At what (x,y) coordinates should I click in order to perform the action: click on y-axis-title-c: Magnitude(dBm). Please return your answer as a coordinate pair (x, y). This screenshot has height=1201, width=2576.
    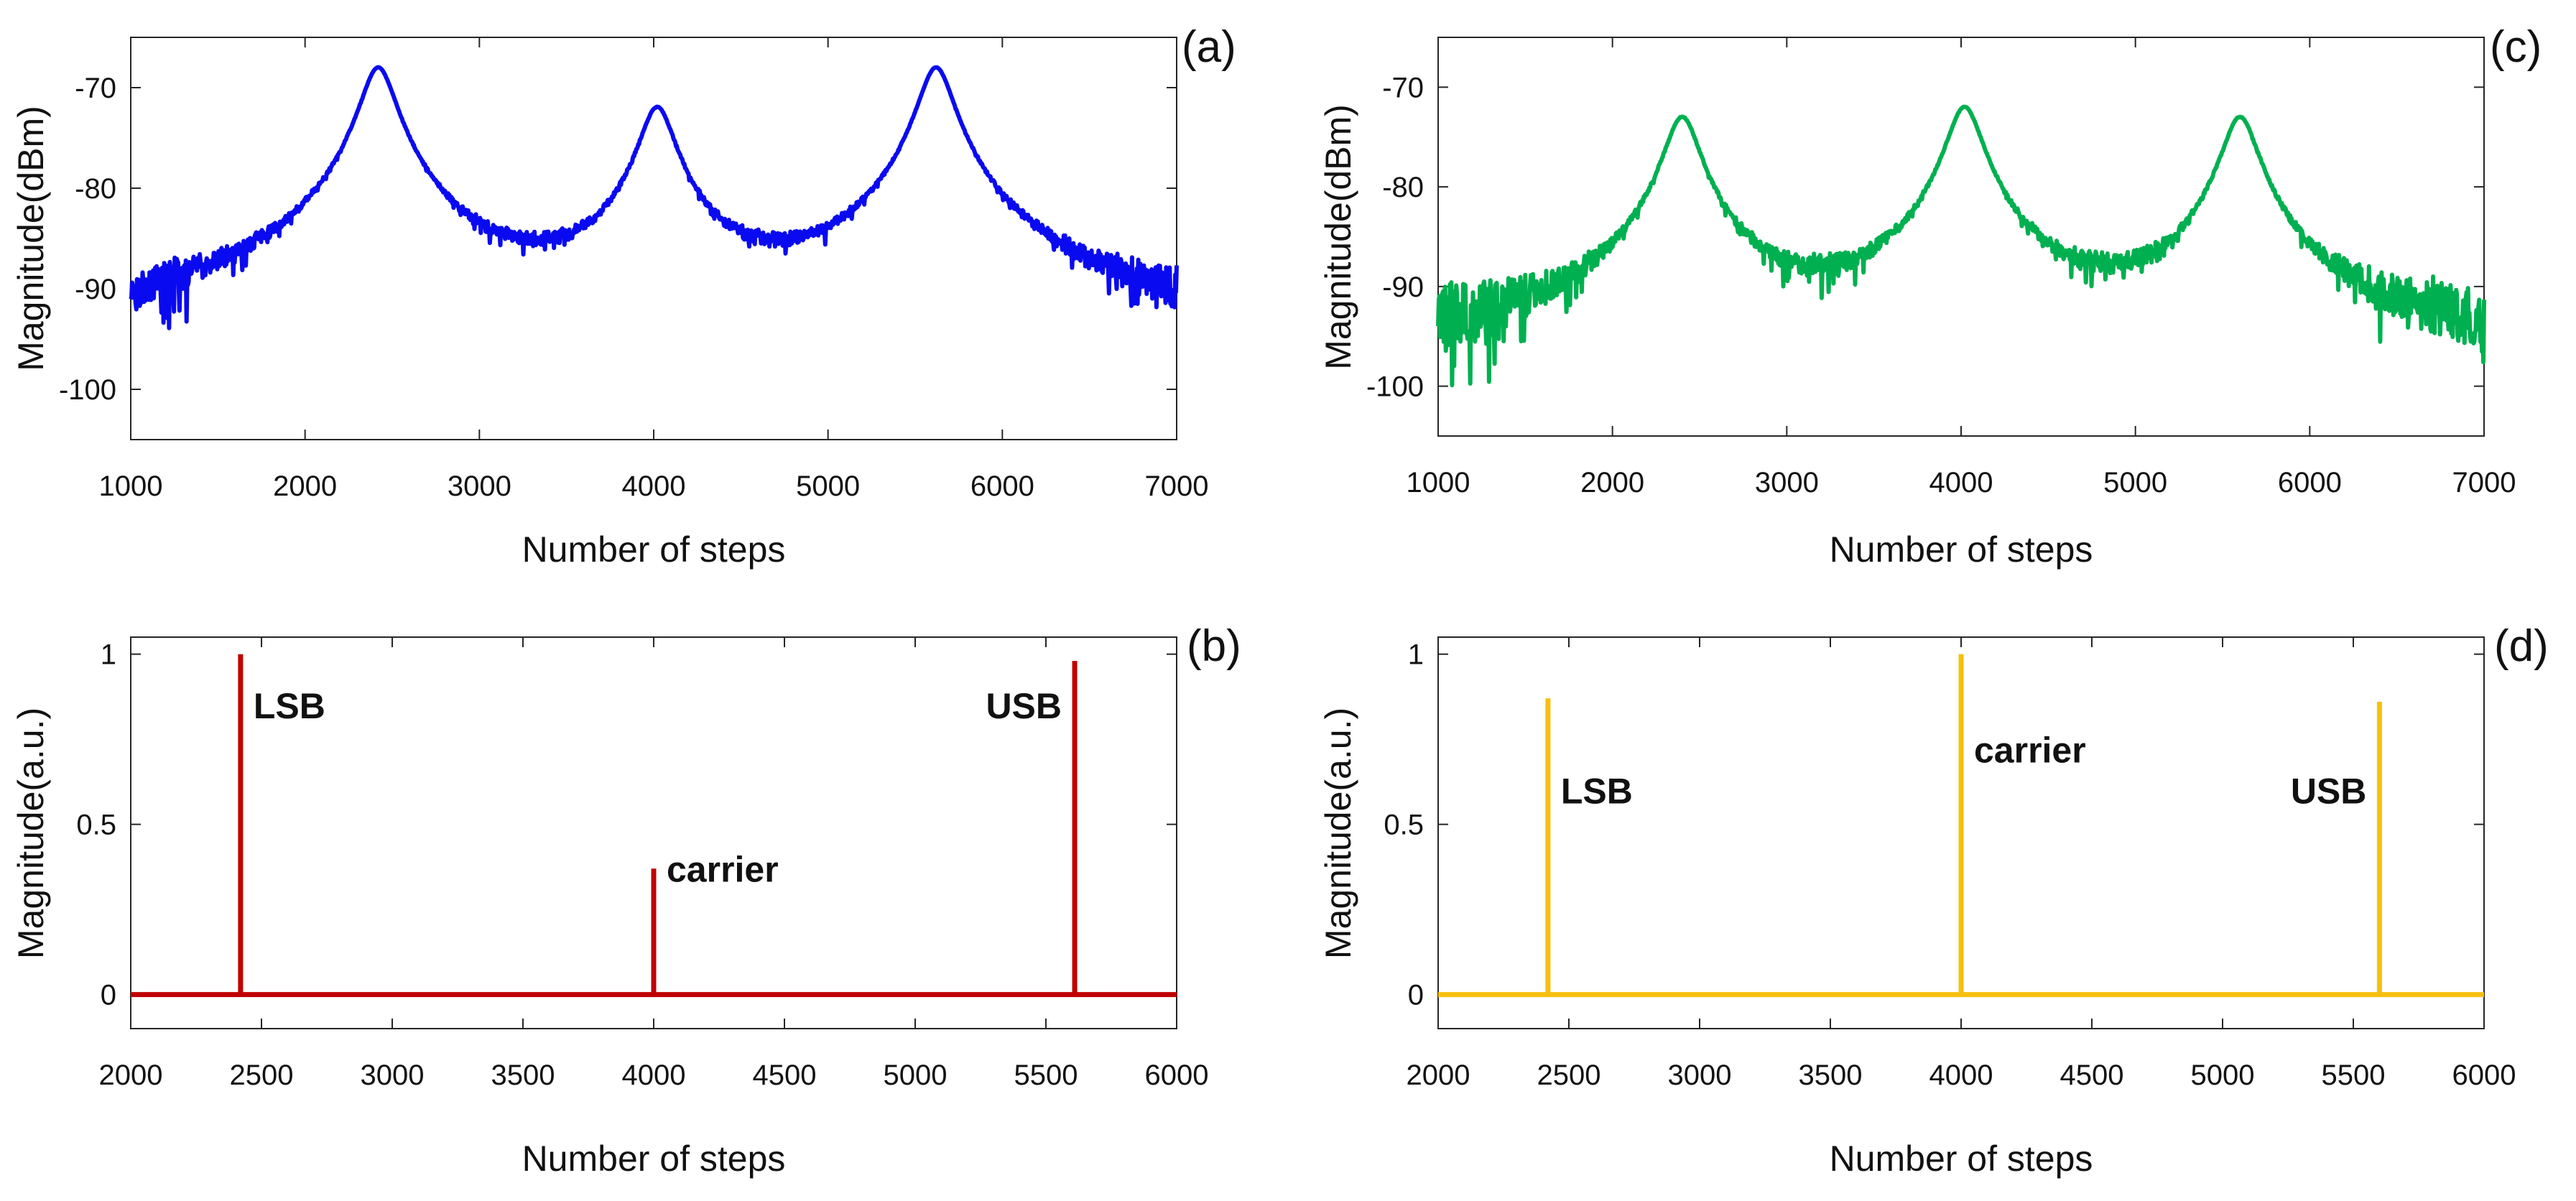
    Looking at the image, I should click on (1338, 237).